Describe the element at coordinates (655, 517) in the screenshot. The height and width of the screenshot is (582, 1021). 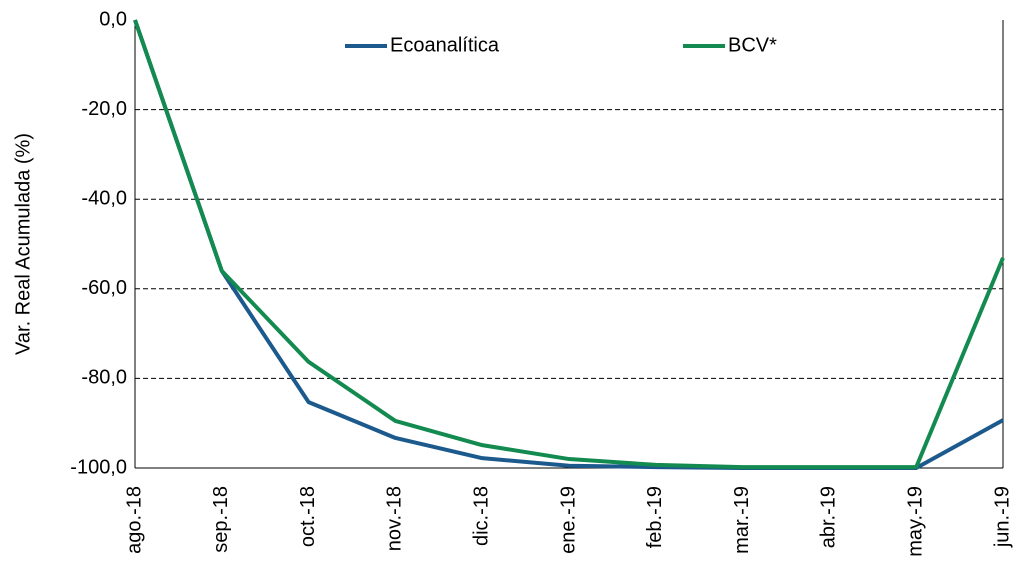
I see `x-tick-label: feb.-19` at that location.